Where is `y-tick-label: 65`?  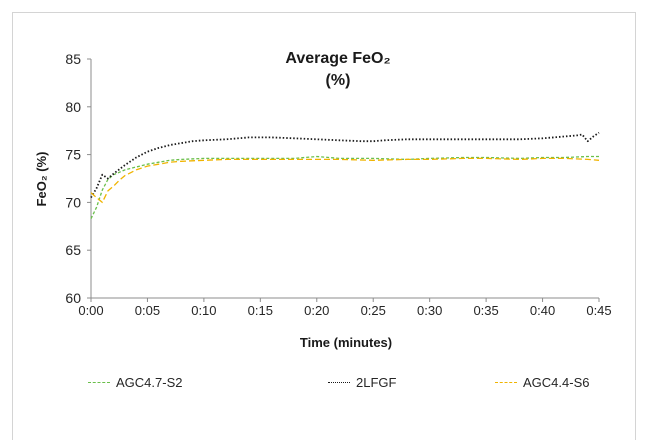
y-tick-label: 65 is located at coordinates (73, 250).